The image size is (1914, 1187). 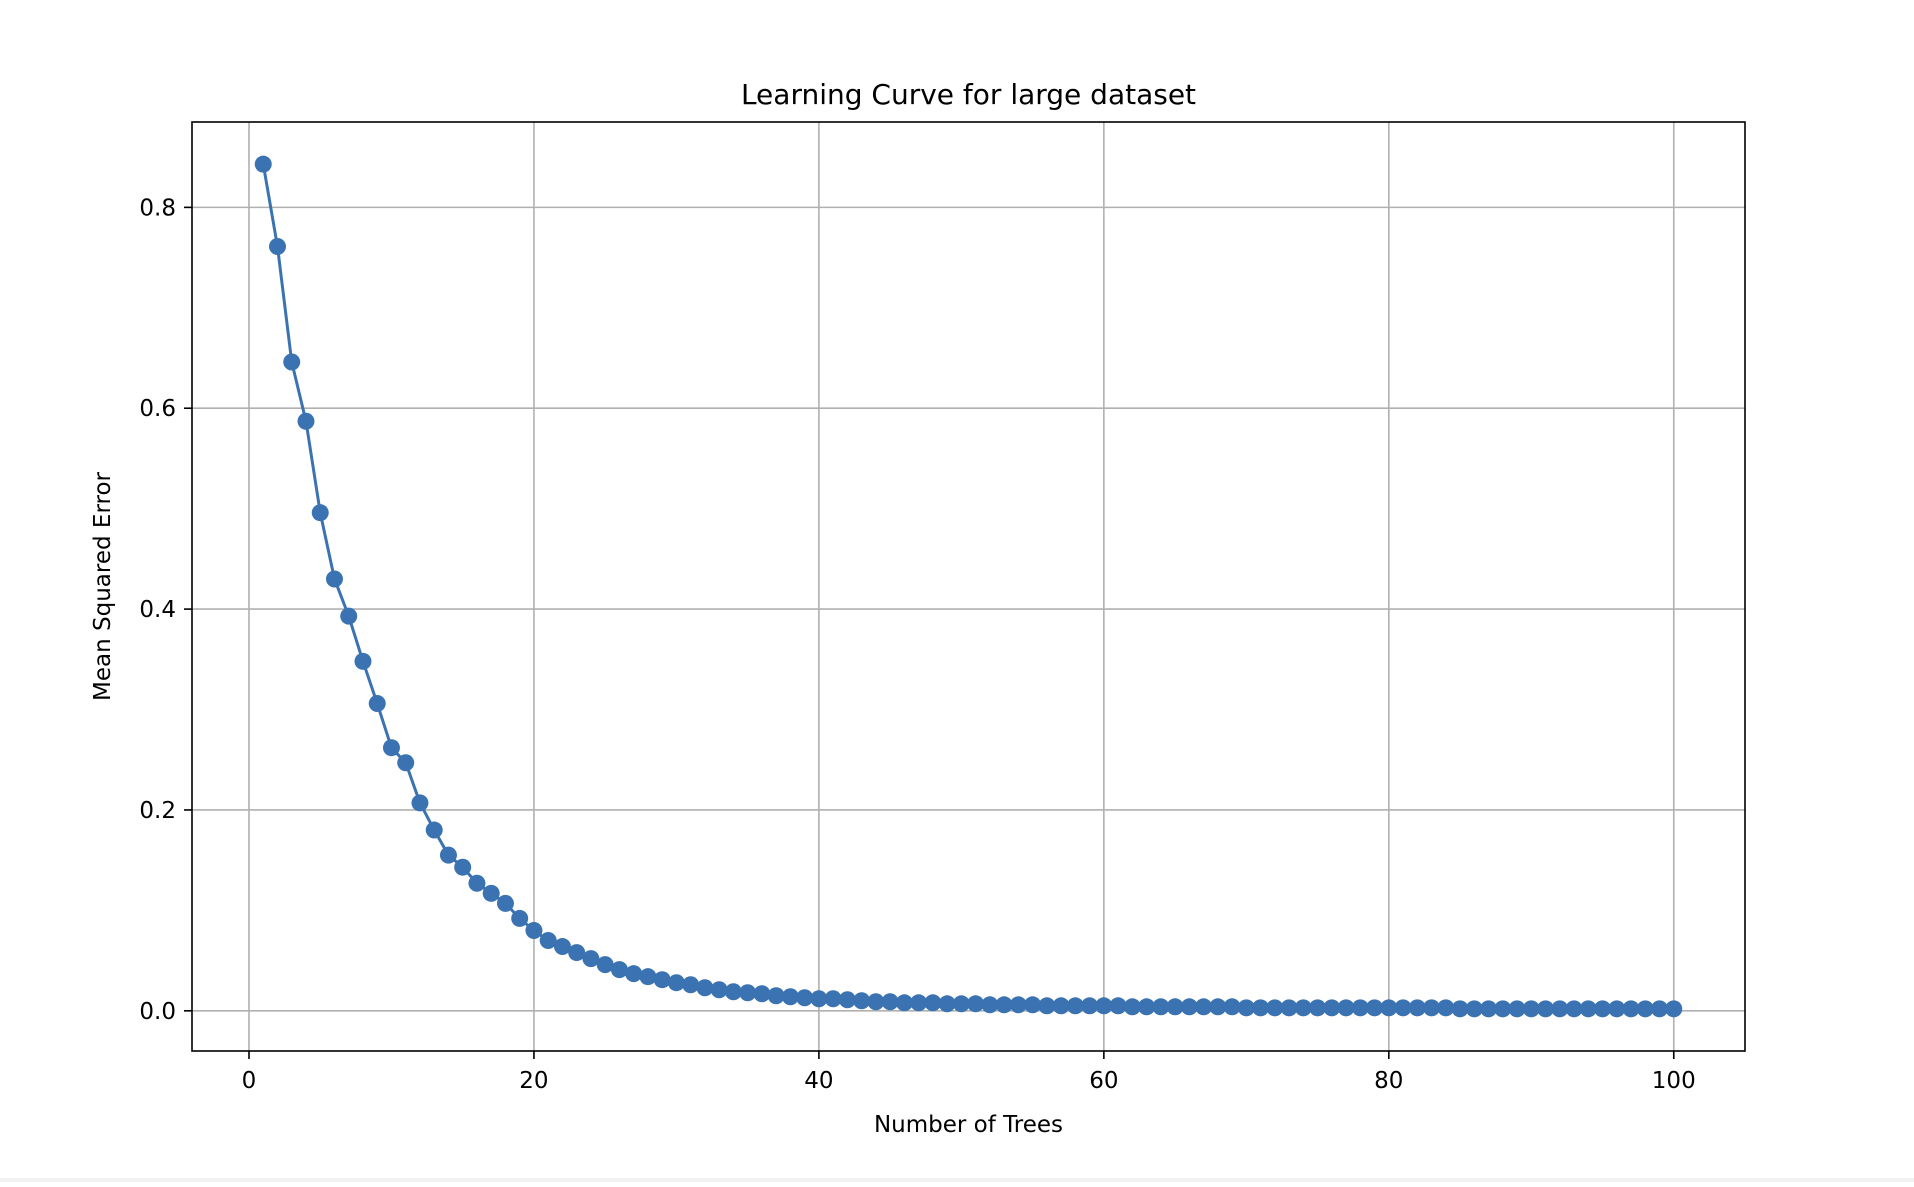 I want to click on bottom-strip, so click(x=957, y=1180).